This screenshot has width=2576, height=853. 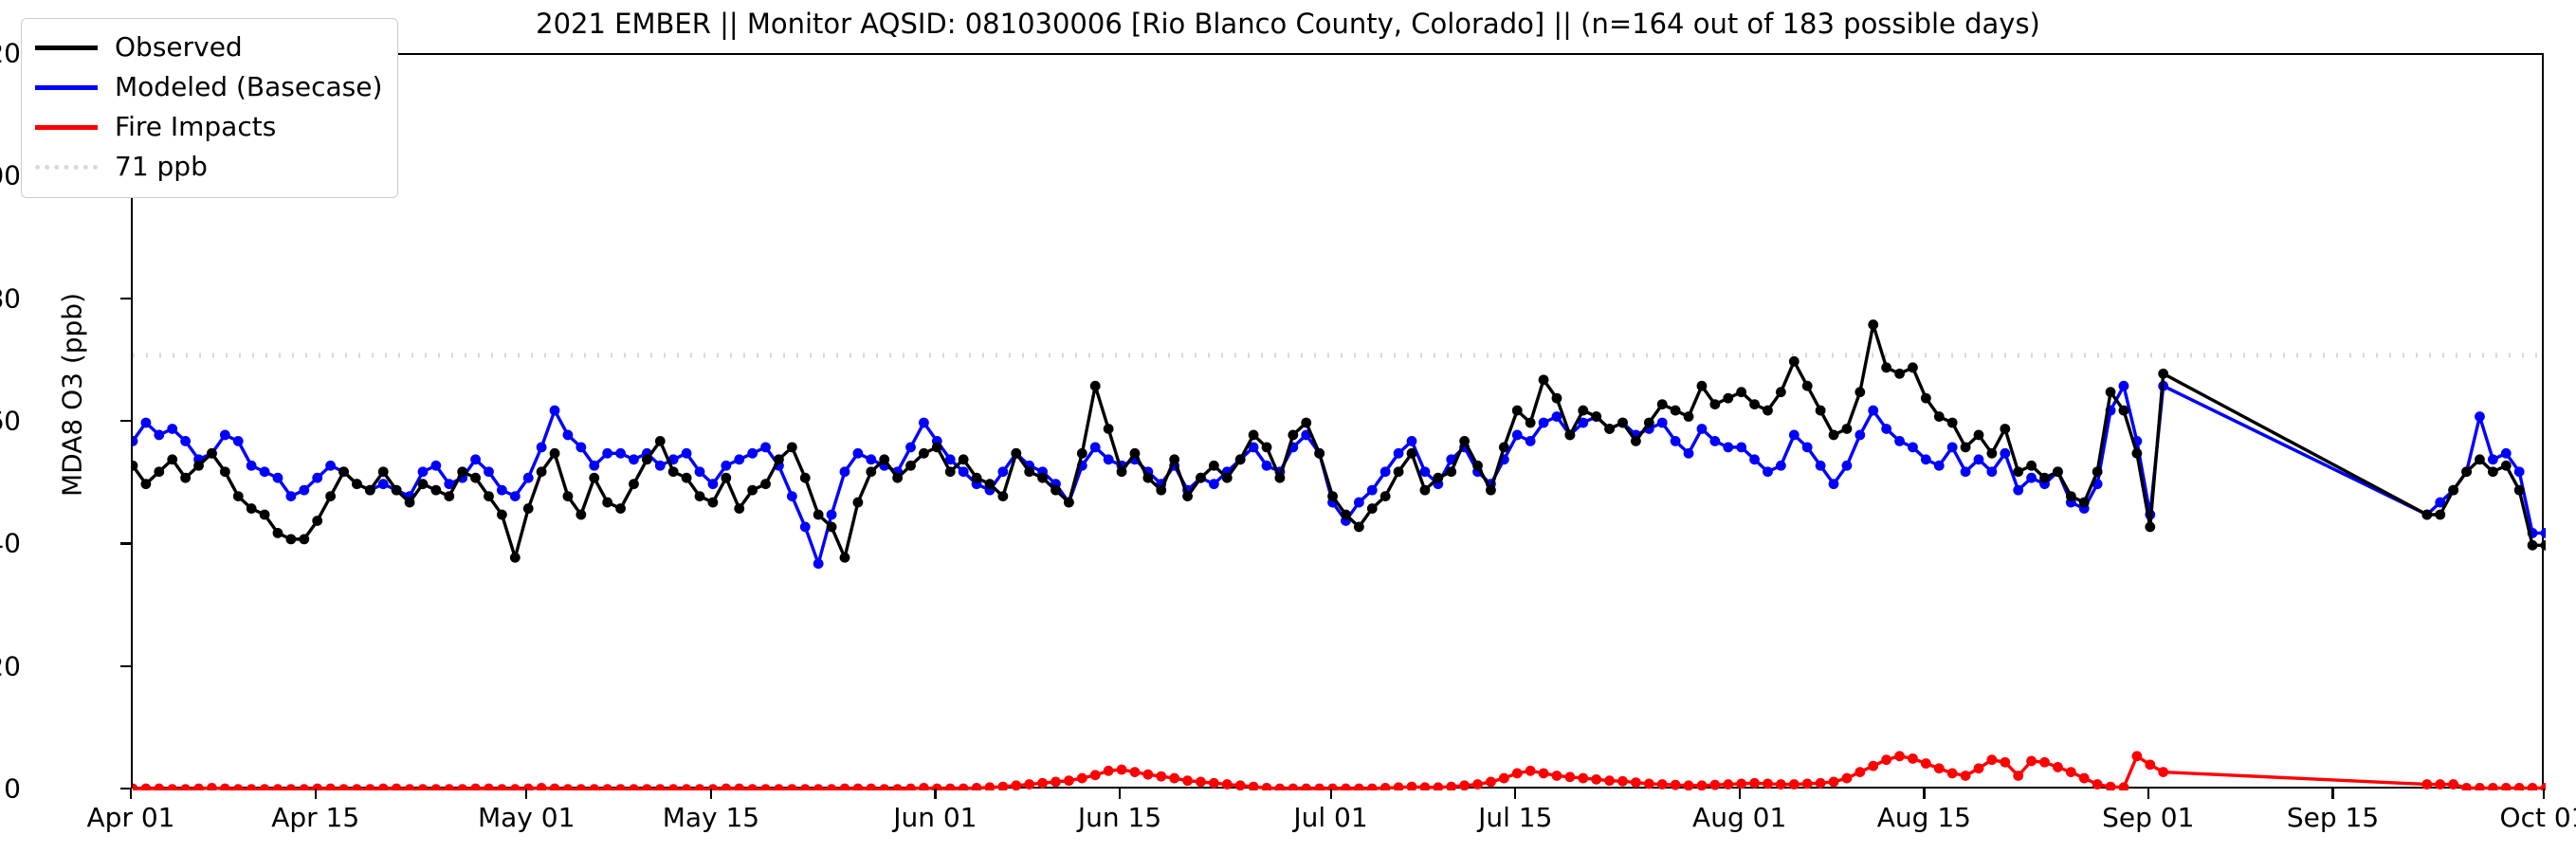 What do you see at coordinates (208, 87) in the screenshot?
I see `legend-item: Modeled (Basecase)` at bounding box center [208, 87].